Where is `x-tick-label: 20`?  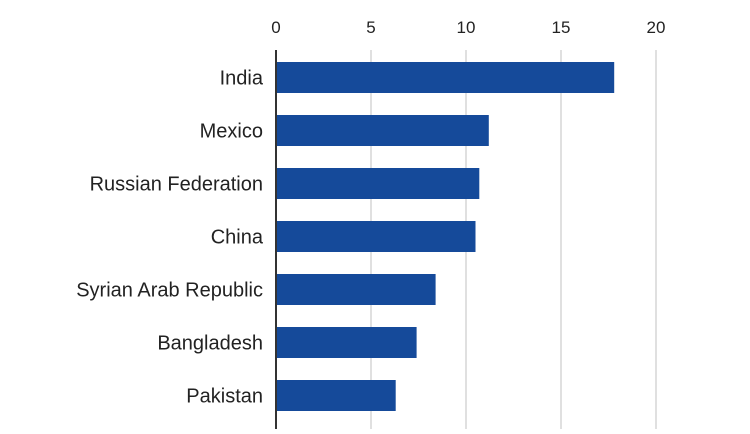 x-tick-label: 20 is located at coordinates (656, 27).